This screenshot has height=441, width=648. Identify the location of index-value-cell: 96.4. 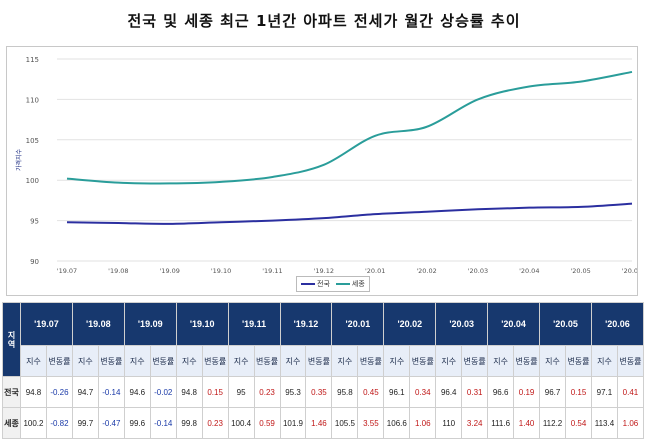
(449, 392).